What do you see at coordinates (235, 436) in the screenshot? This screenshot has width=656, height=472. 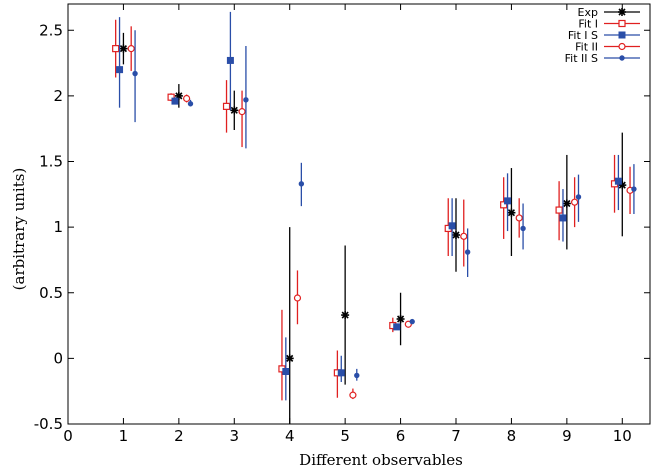 I see `x-tick-label: 3` at bounding box center [235, 436].